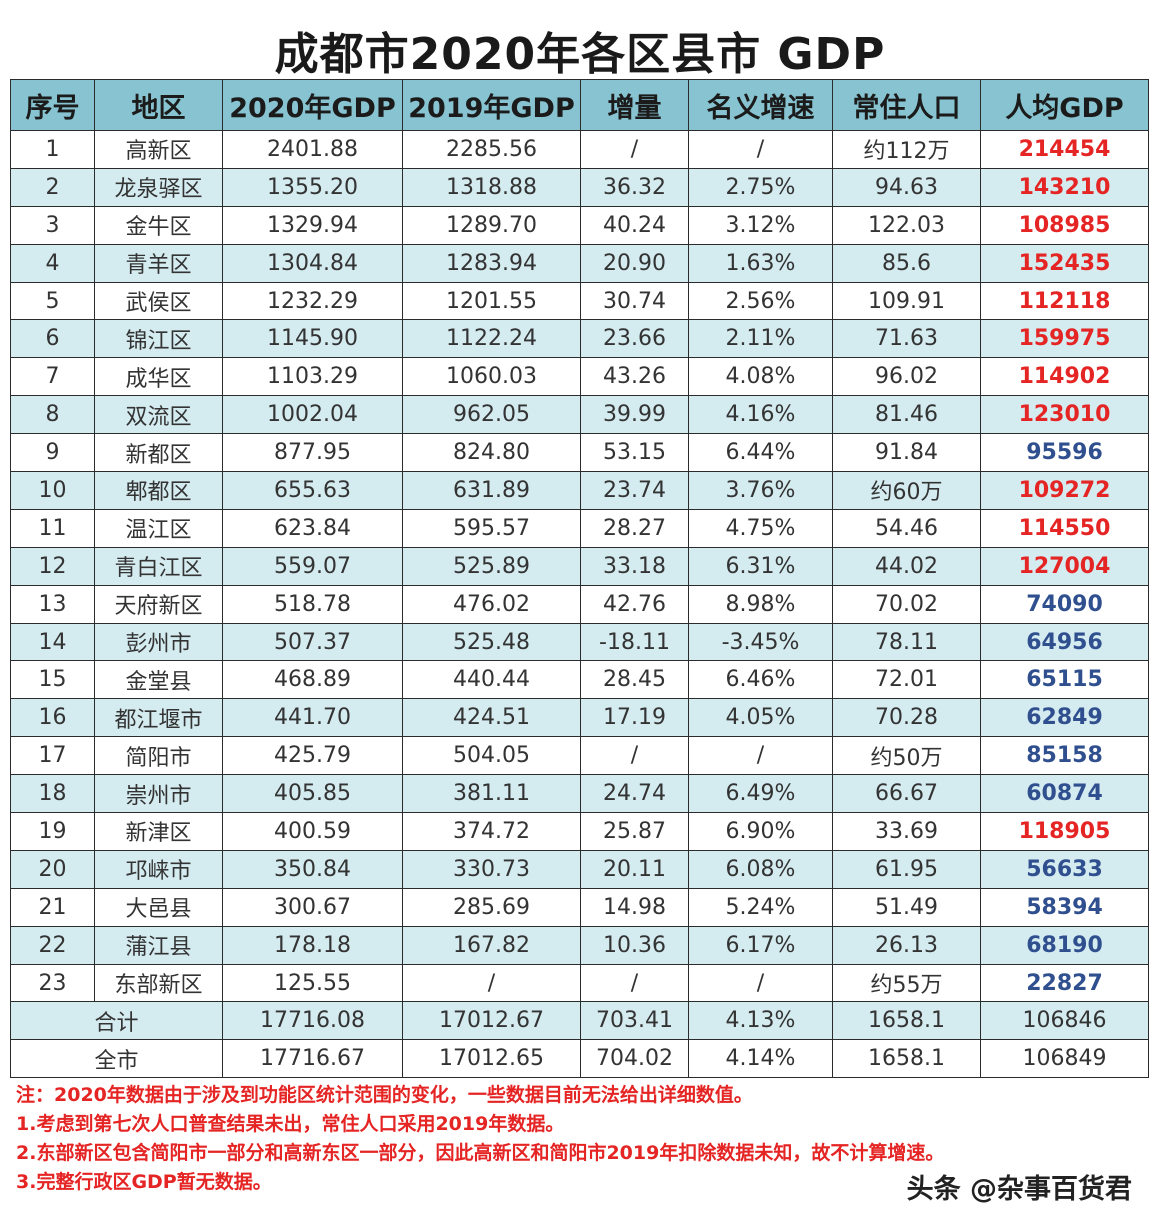  What do you see at coordinates (634, 794) in the screenshot?
I see `cell-increase: 24.74` at bounding box center [634, 794].